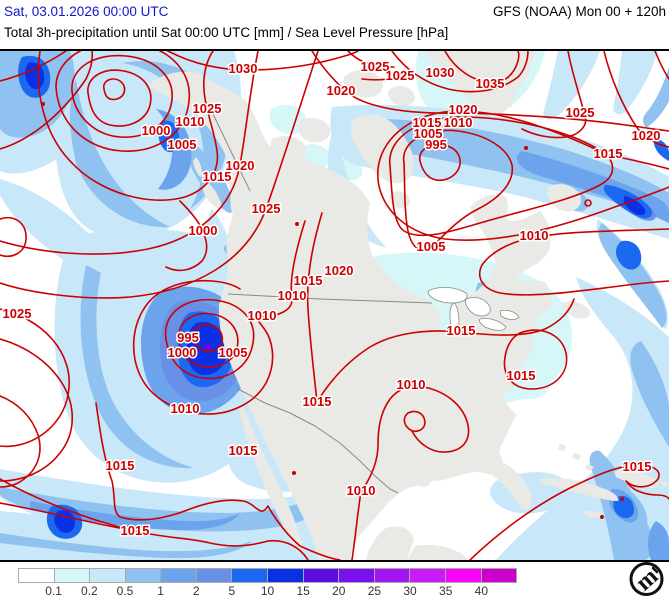 This screenshot has height=600, width=669. What do you see at coordinates (446, 591) in the screenshot?
I see `legend-tick: 35` at bounding box center [446, 591].